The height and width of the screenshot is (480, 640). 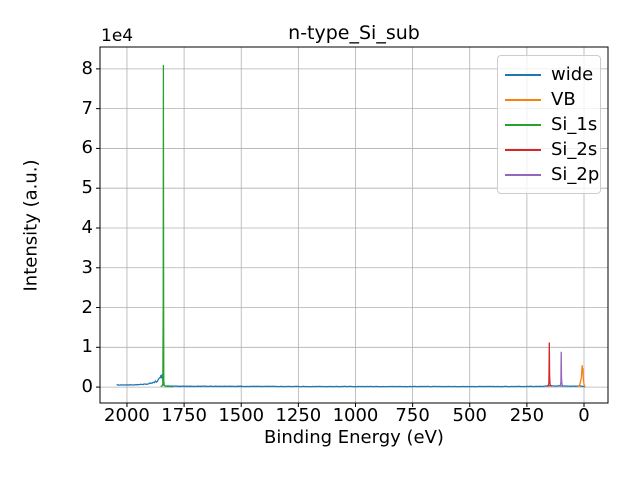 I want to click on x-tick-label: 1750, so click(x=184, y=415).